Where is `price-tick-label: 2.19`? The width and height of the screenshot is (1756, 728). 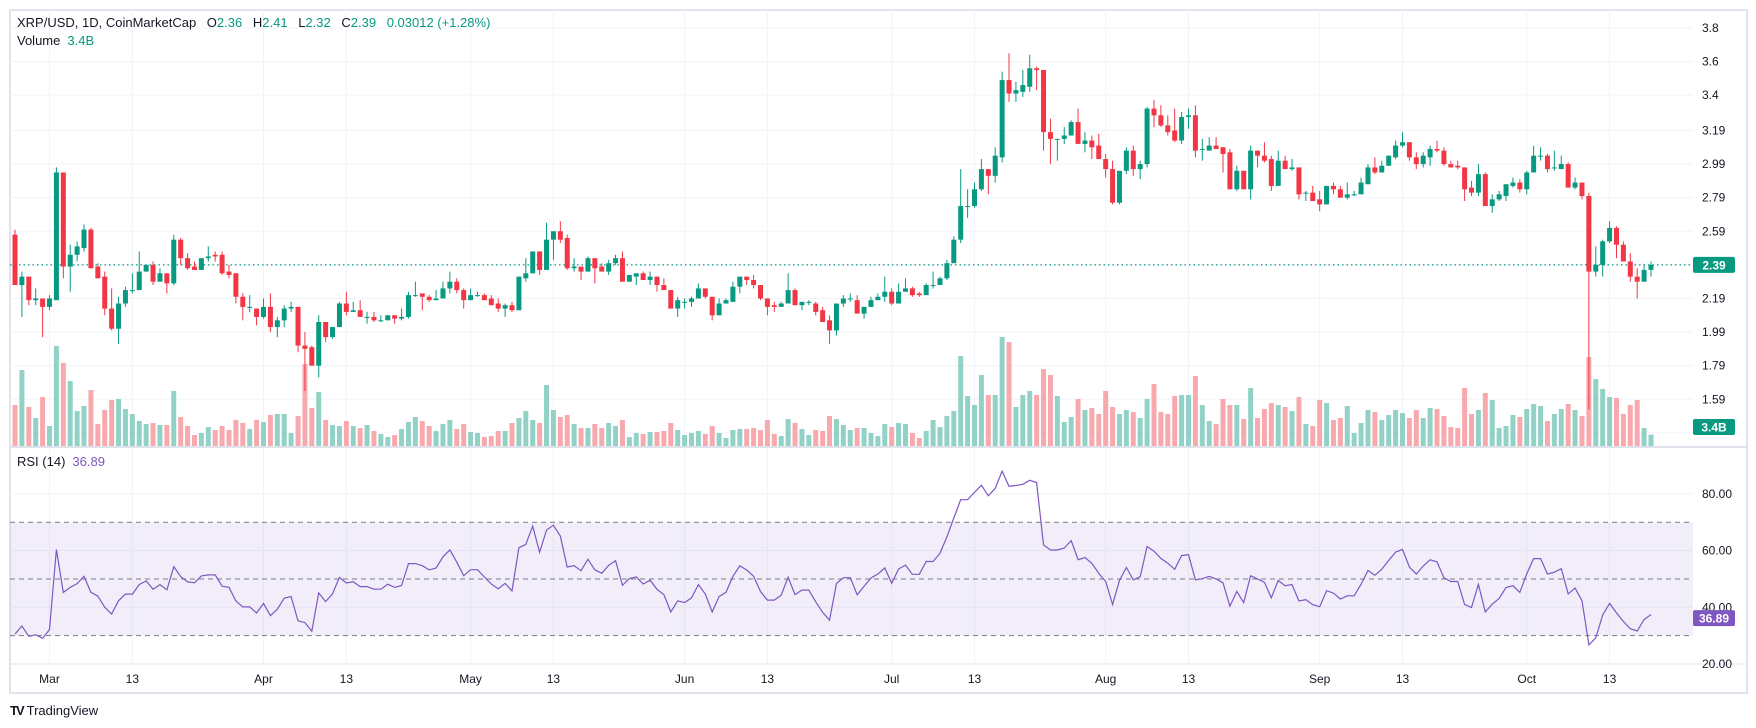 price-tick-label: 2.19 is located at coordinates (1714, 298).